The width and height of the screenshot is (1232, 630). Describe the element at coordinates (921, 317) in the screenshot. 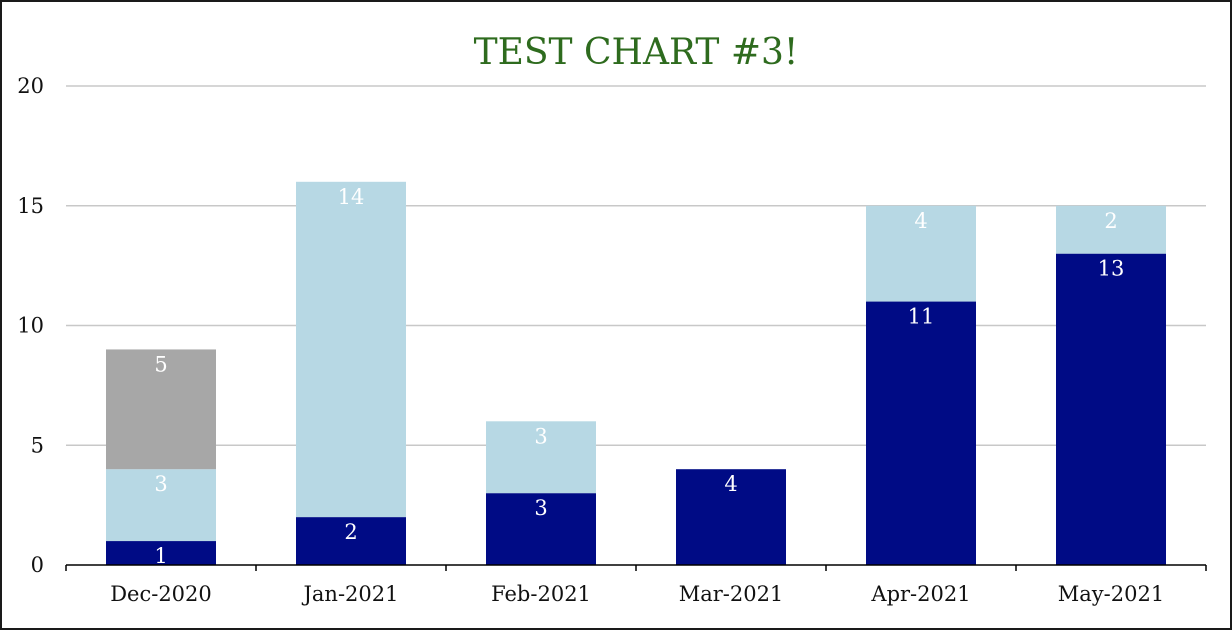

I see `data-label: 11` at that location.